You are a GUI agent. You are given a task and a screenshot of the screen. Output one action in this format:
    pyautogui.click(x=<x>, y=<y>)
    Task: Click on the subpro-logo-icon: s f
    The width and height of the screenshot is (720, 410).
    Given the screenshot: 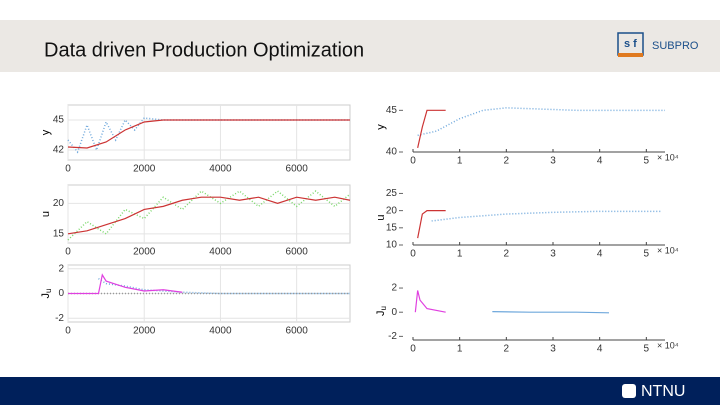 What is the action you would take?
    pyautogui.click(x=630, y=44)
    